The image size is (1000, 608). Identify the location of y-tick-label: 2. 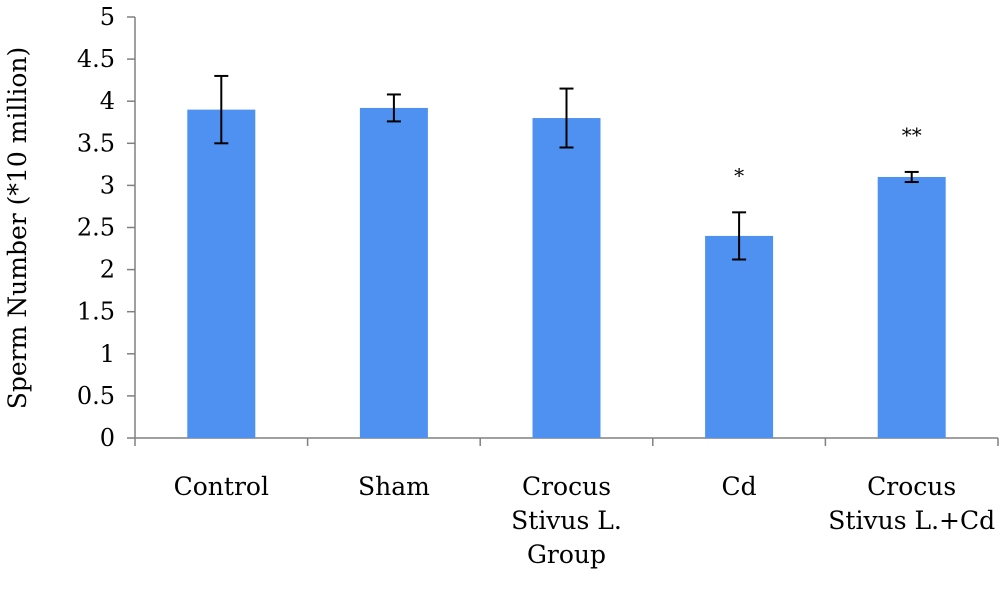
(107, 270).